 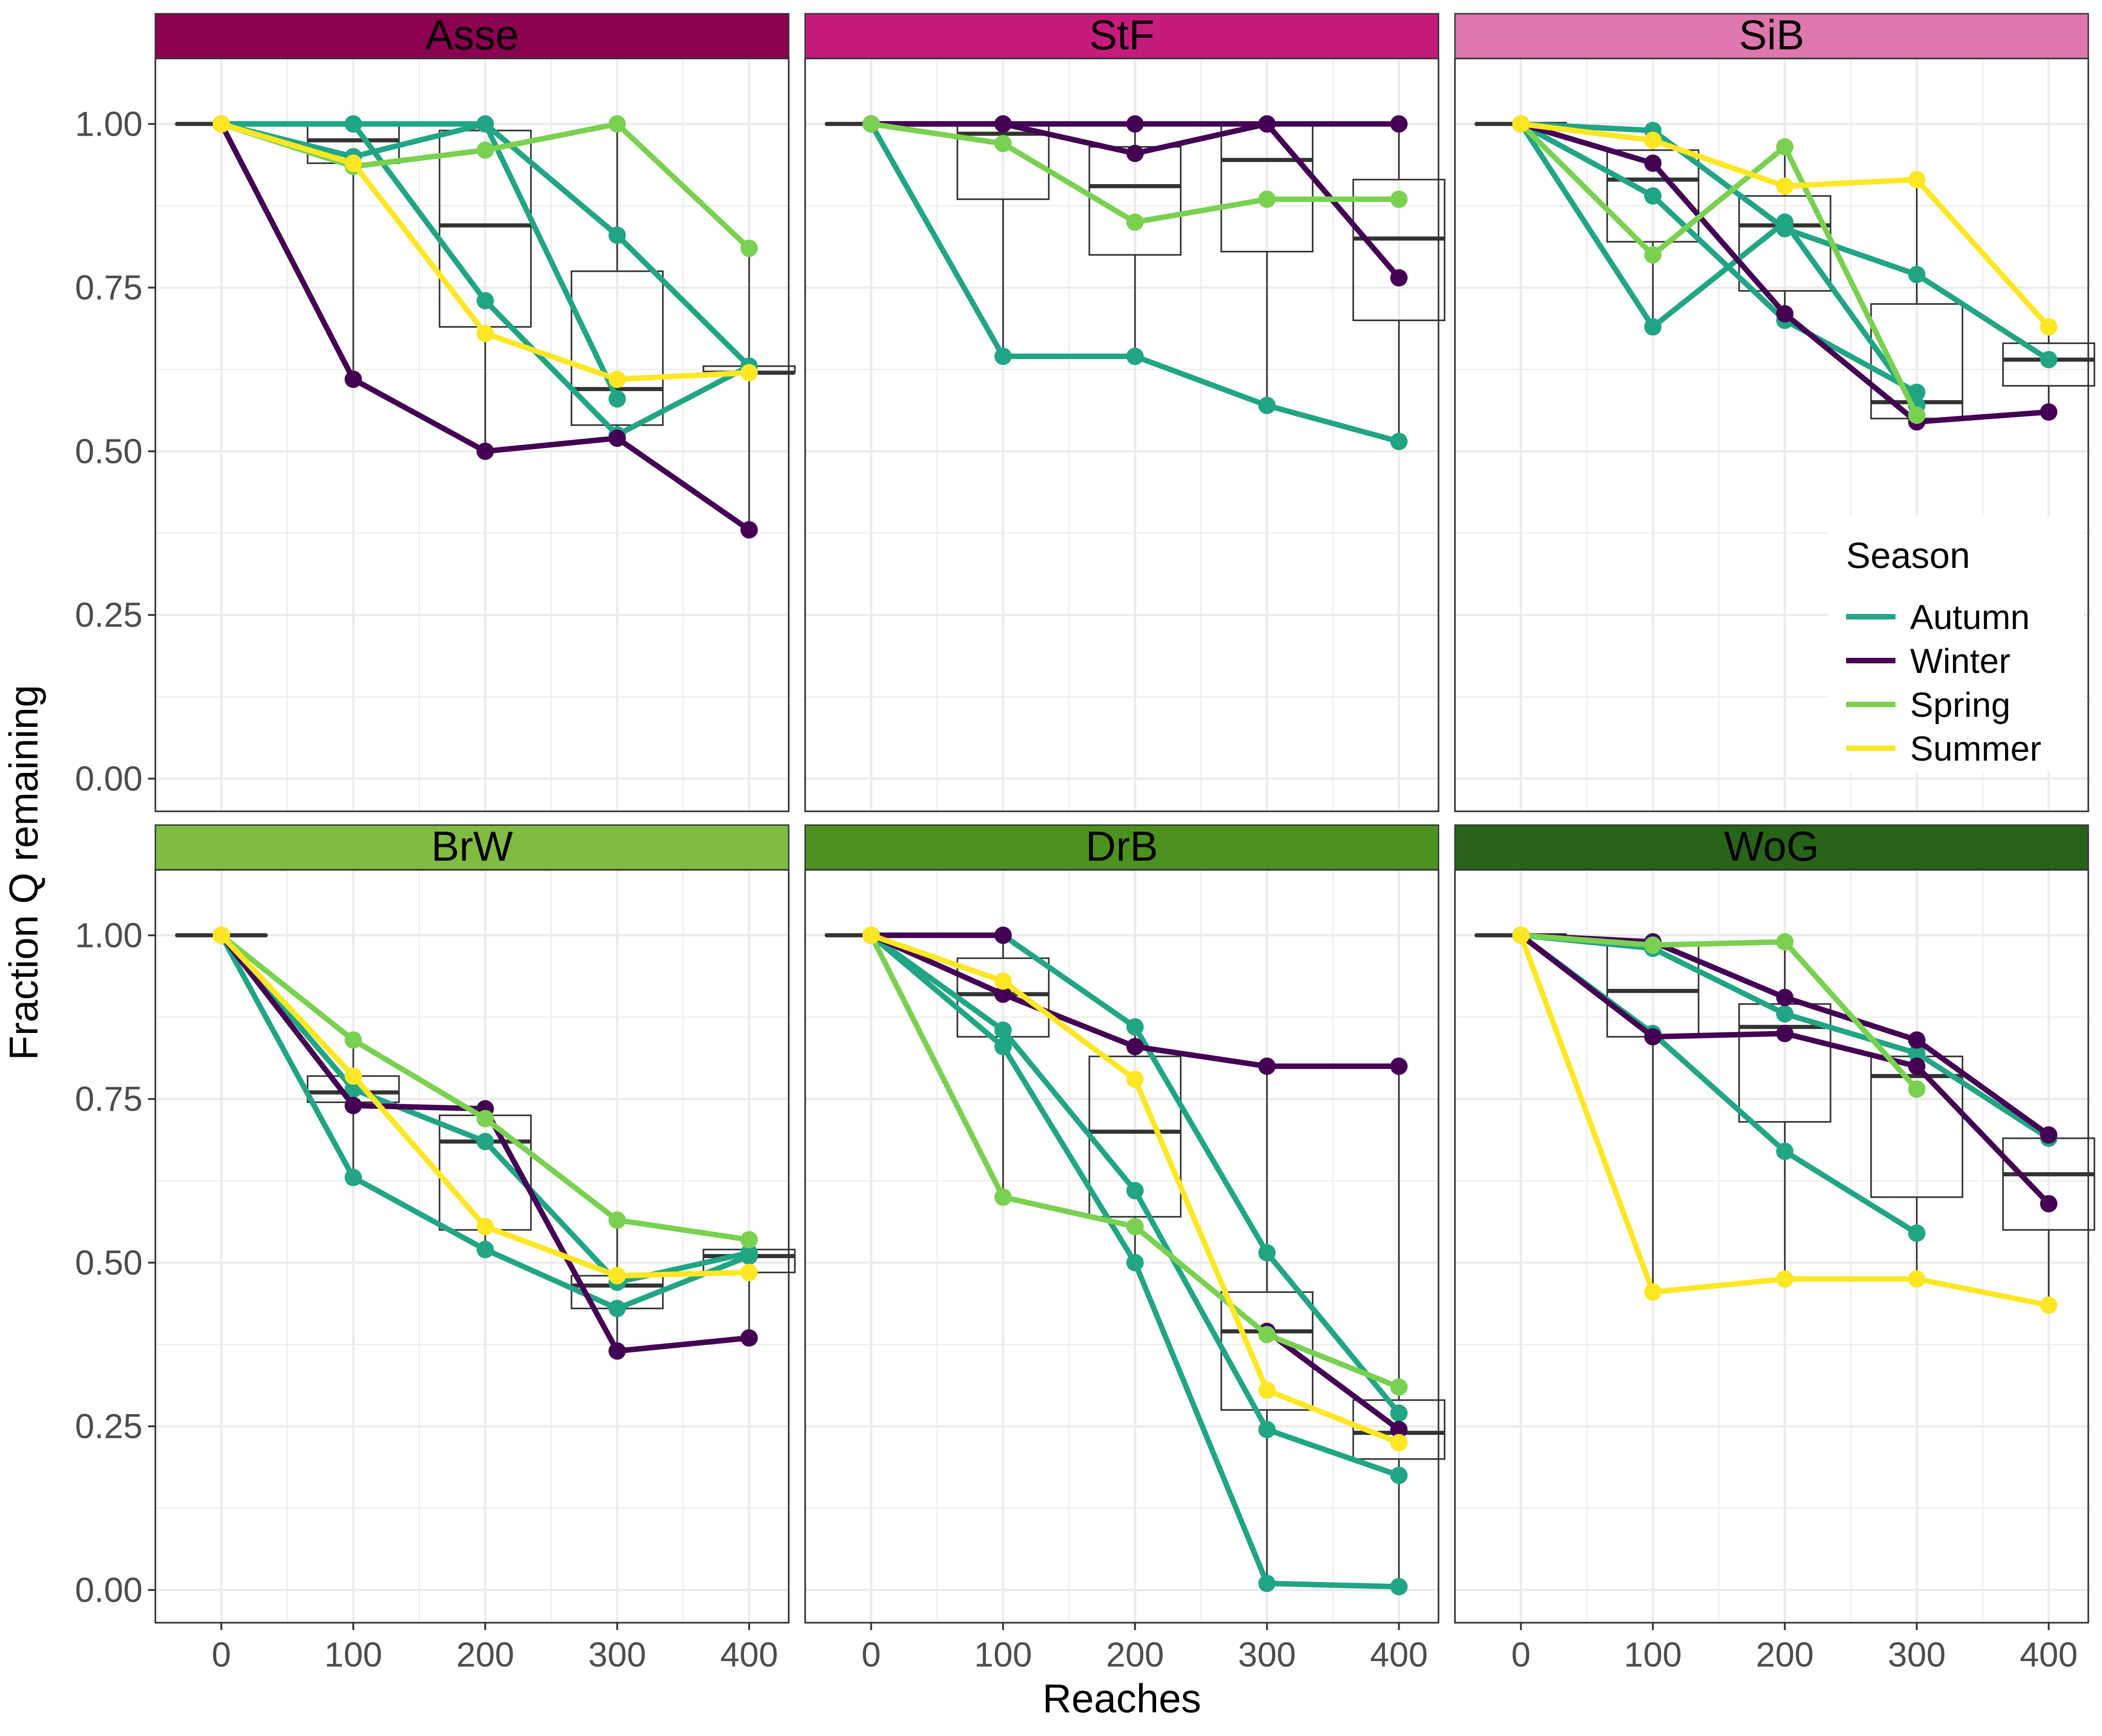 I want to click on legend-entries: Autumn Winter Spring Summer, so click(x=1943, y=683).